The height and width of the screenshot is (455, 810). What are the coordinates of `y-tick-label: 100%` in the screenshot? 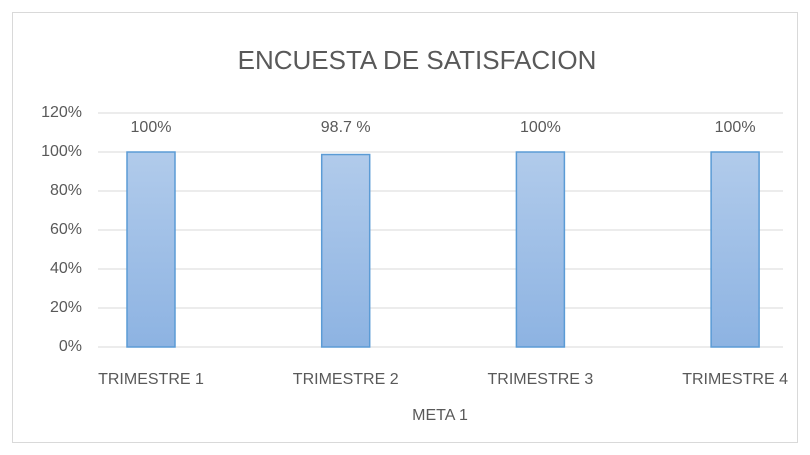 It's located at (61, 151).